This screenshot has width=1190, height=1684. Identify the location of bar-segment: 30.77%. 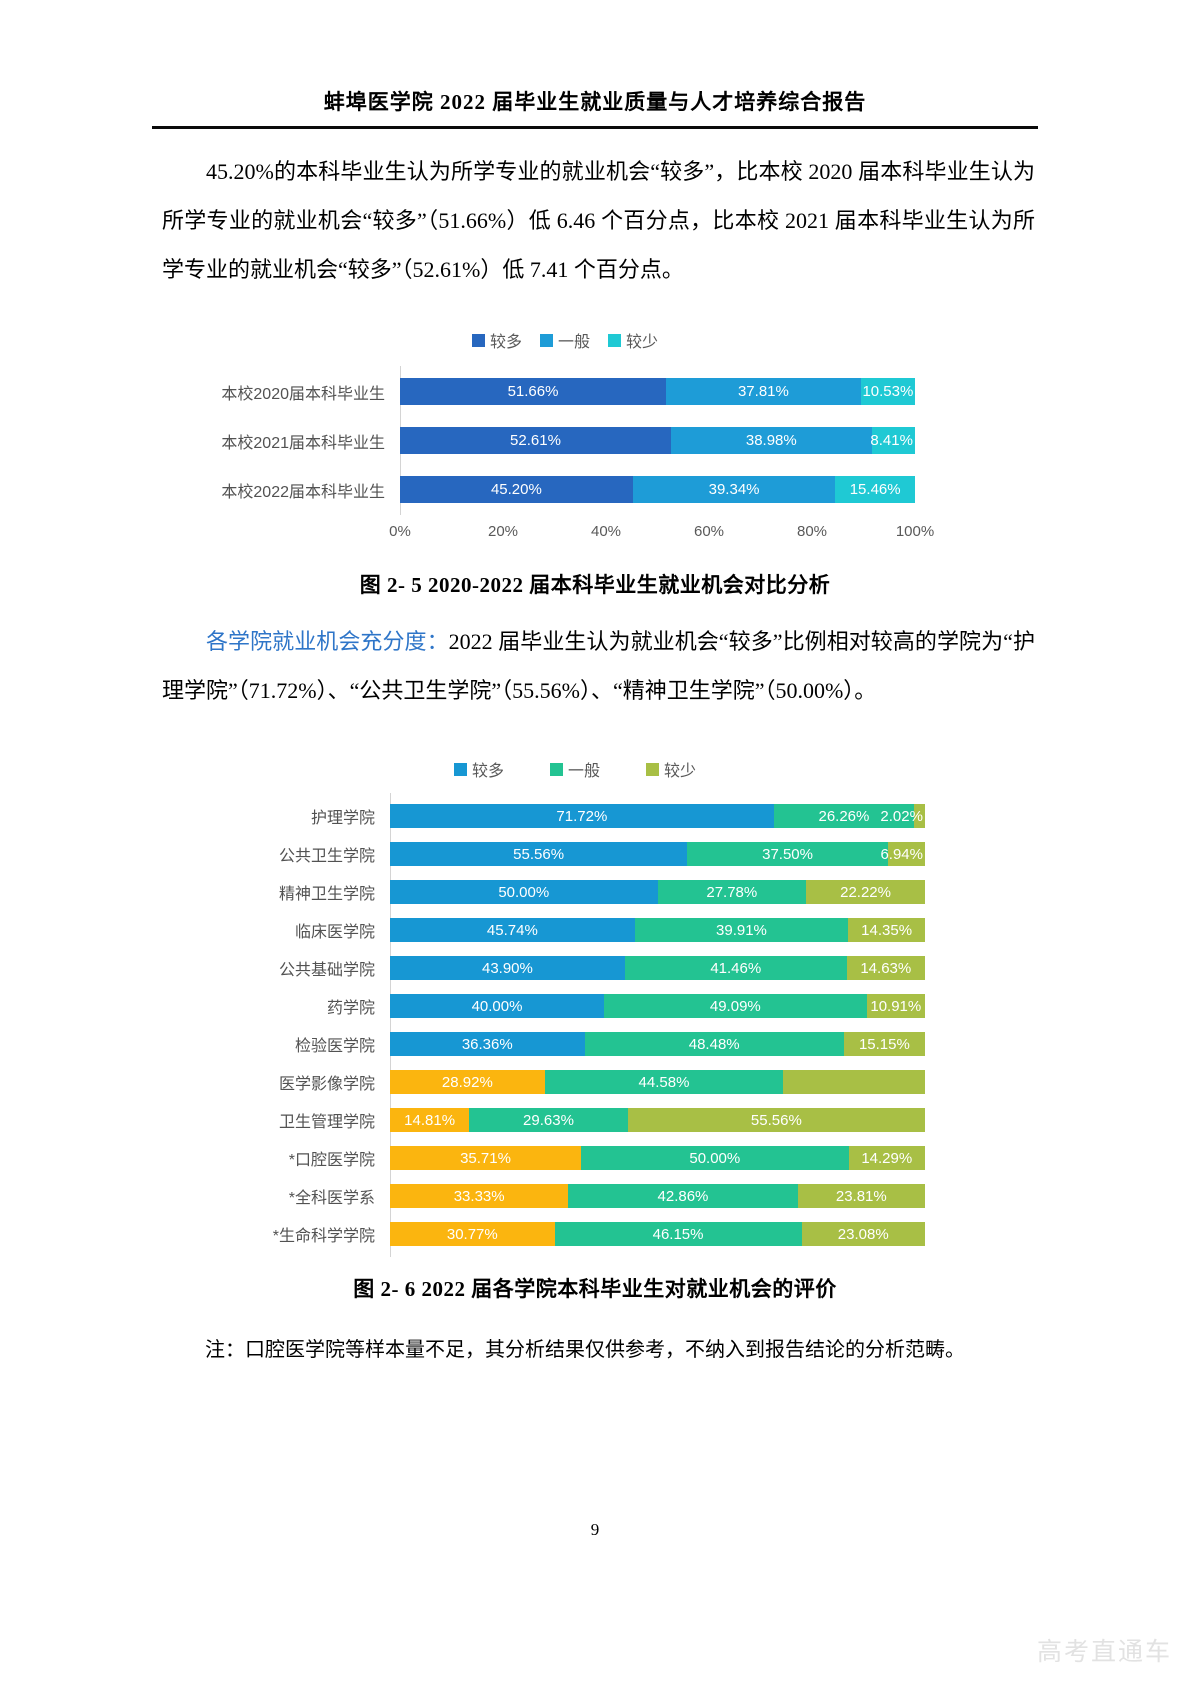
(472, 1234).